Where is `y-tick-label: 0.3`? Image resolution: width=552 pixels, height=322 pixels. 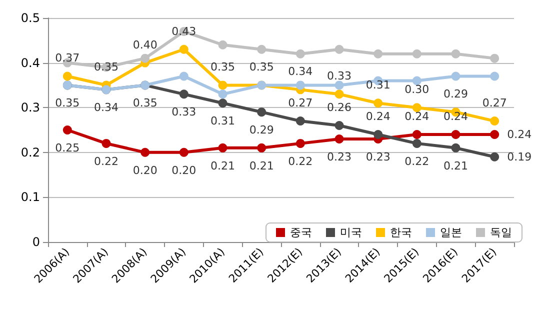 y-tick-label: 0.3 is located at coordinates (30, 107).